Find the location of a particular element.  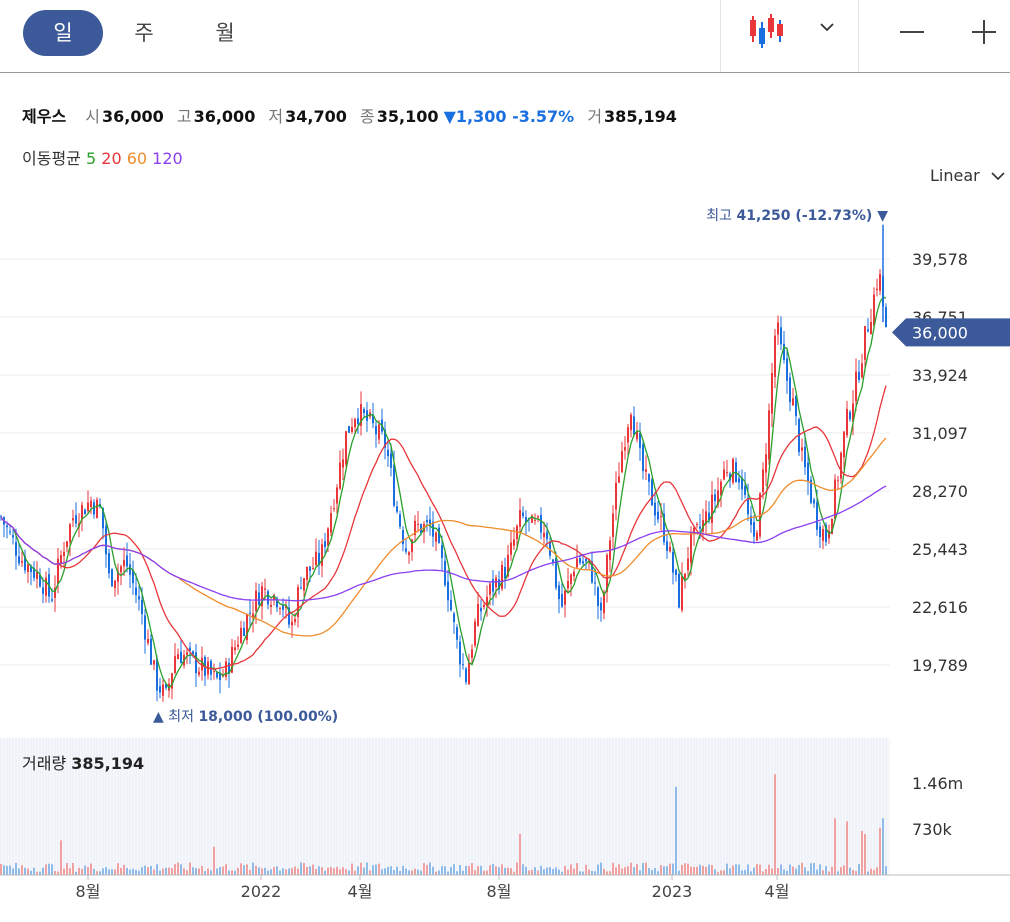

scale-selector: Linear is located at coordinates (967, 175).